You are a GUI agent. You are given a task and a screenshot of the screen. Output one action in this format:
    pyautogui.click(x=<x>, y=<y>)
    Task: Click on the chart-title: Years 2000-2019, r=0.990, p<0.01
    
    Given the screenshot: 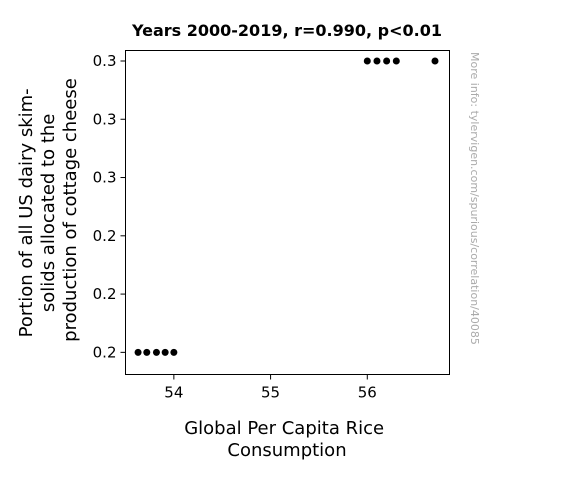 What is the action you would take?
    pyautogui.click(x=286, y=30)
    